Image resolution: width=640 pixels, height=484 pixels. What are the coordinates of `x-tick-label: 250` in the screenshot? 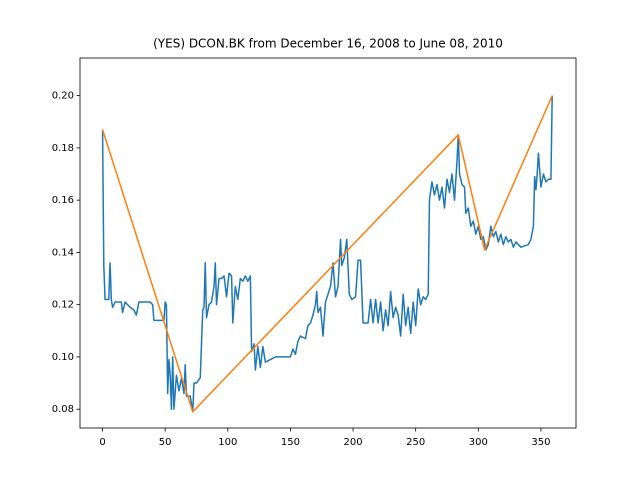 It's located at (415, 442).